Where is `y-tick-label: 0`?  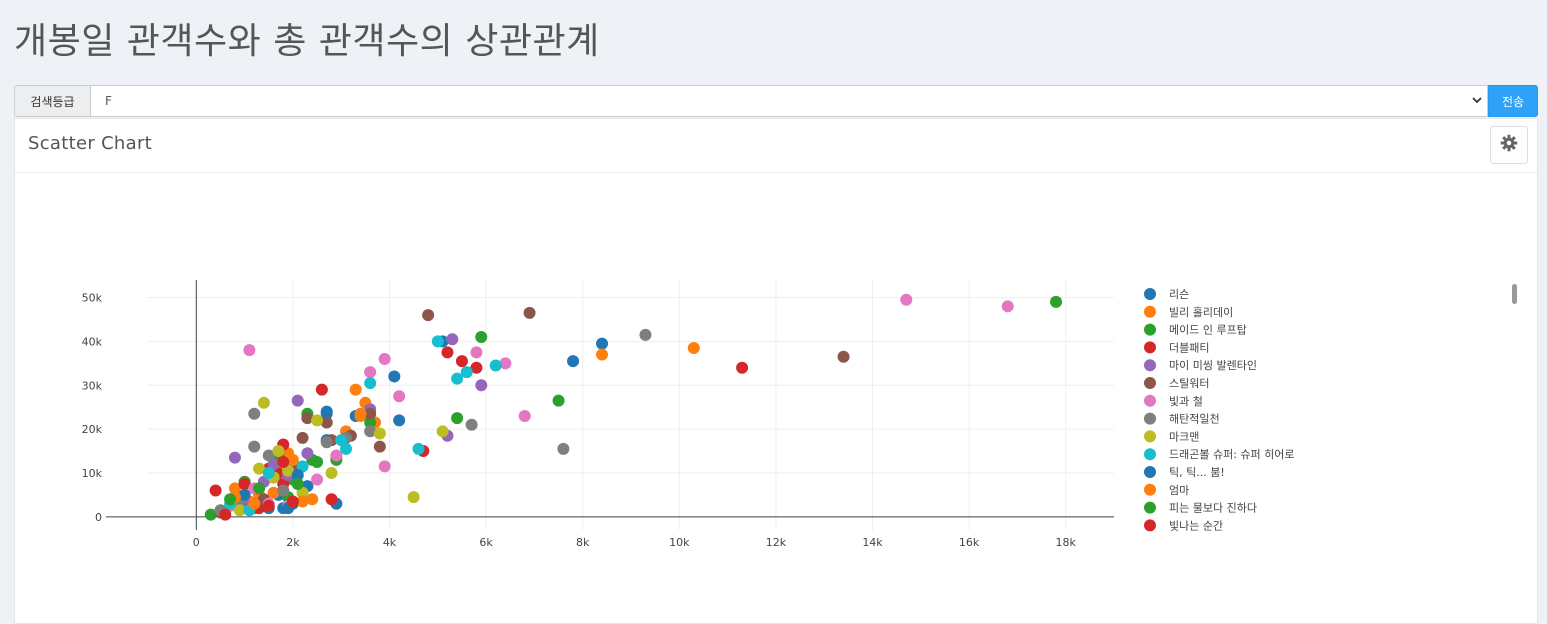
y-tick-label: 0 is located at coordinates (98, 517).